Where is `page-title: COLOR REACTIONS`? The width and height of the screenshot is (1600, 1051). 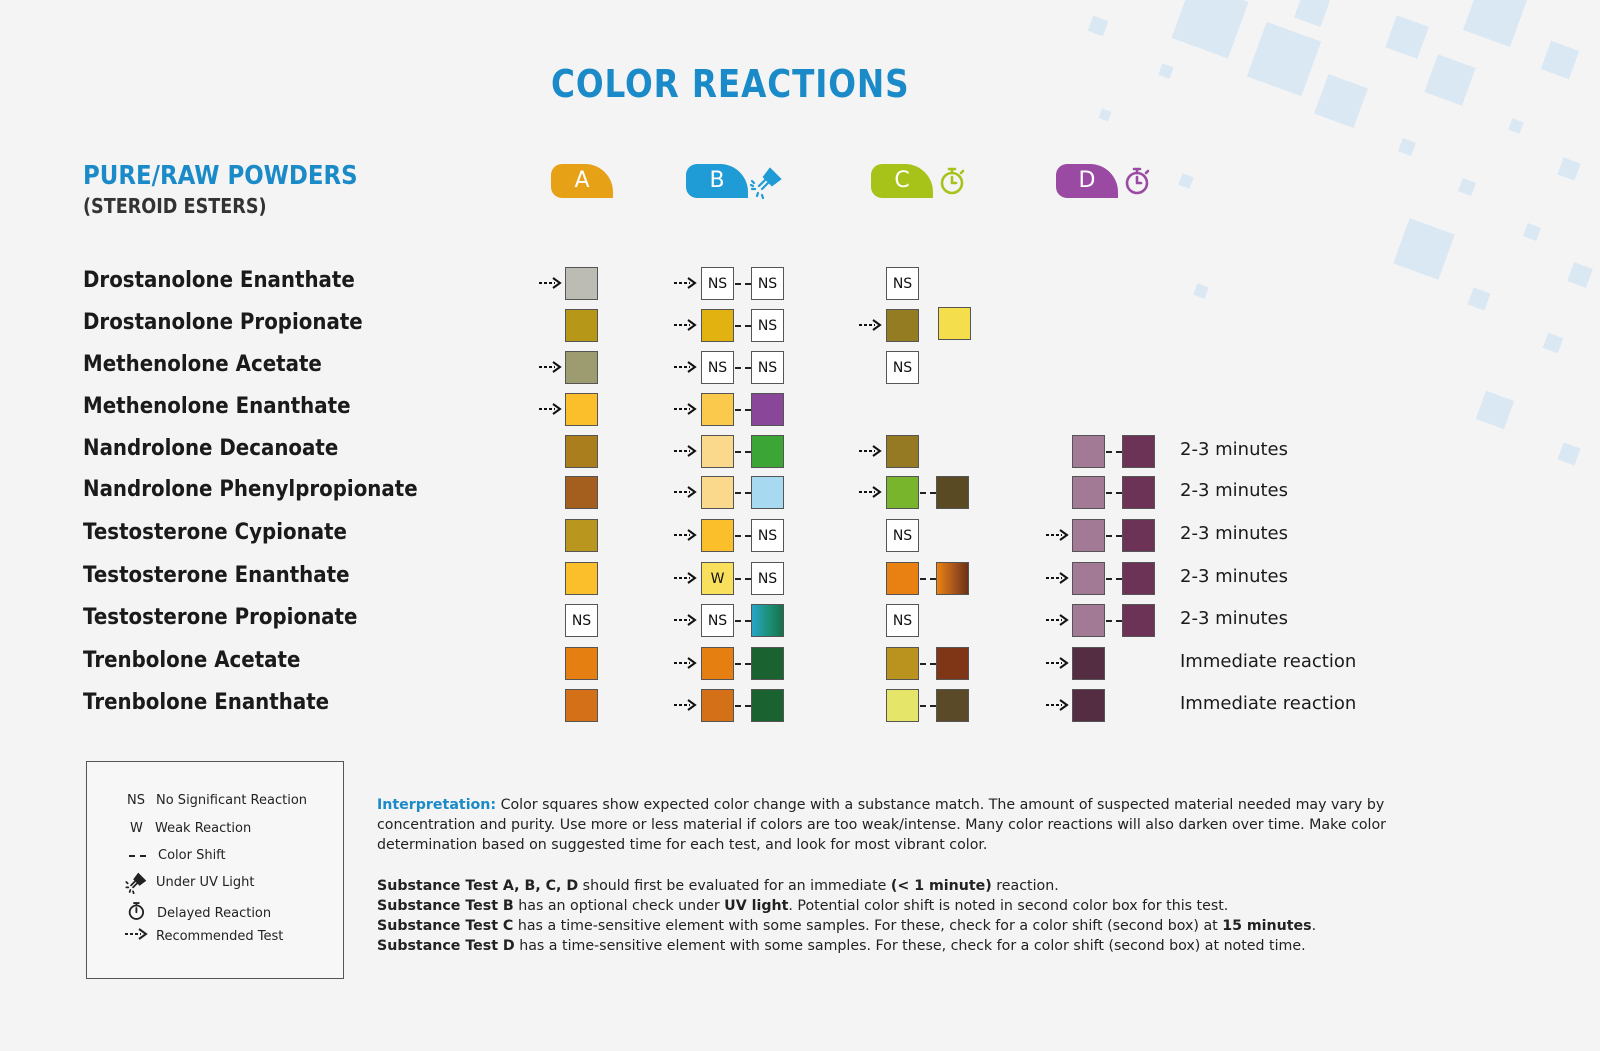
page-title: COLOR REACTIONS is located at coordinates (730, 84).